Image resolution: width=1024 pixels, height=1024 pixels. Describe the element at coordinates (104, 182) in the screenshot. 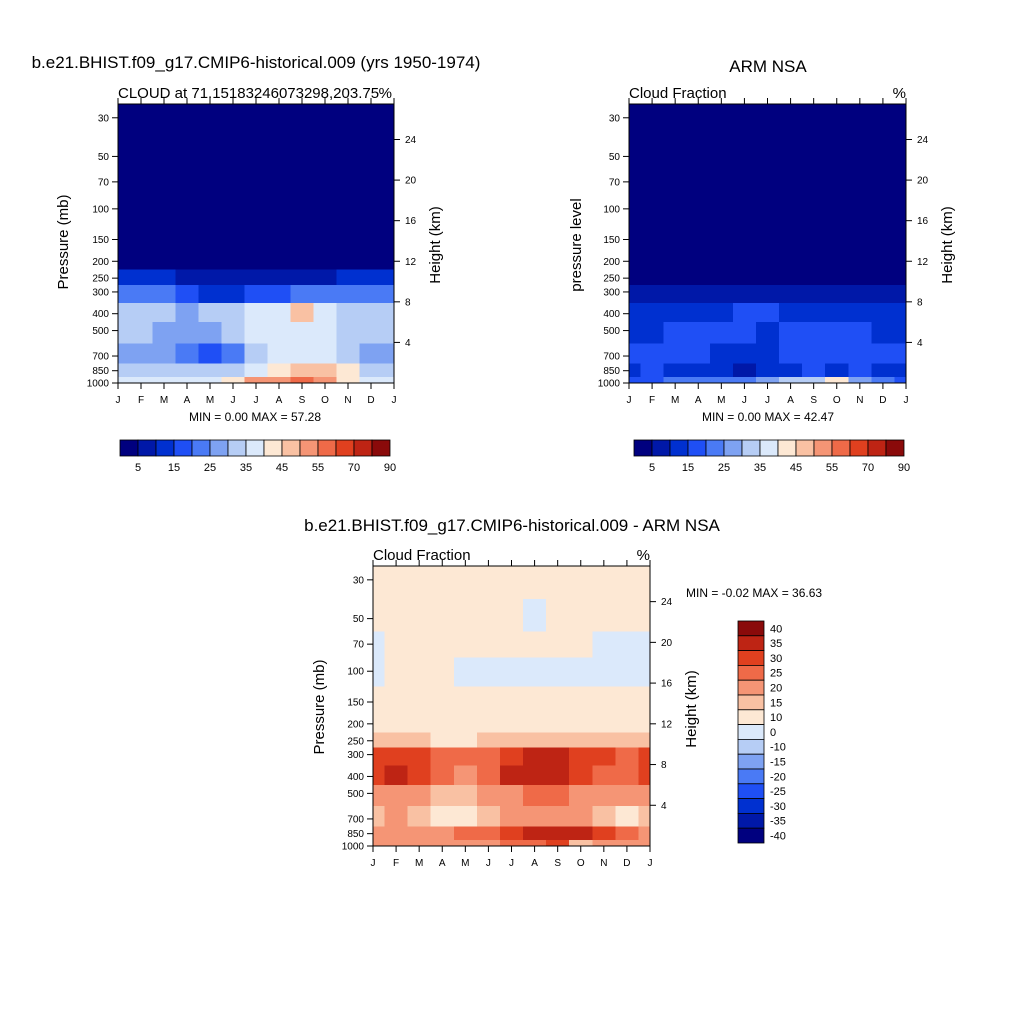

I see `y-tick-label: 70` at that location.